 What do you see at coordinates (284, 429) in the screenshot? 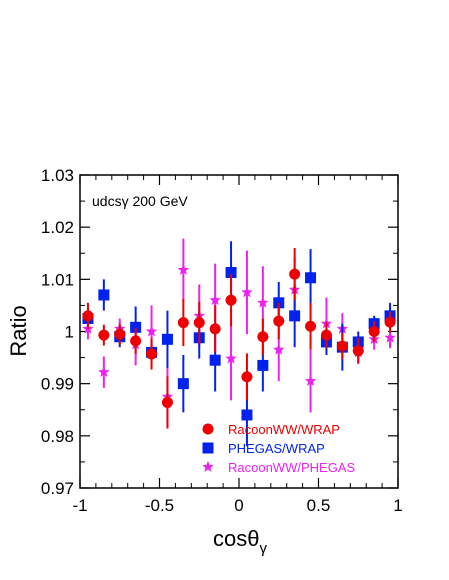
I see `legend-label: RacoonWW/WRAP` at bounding box center [284, 429].